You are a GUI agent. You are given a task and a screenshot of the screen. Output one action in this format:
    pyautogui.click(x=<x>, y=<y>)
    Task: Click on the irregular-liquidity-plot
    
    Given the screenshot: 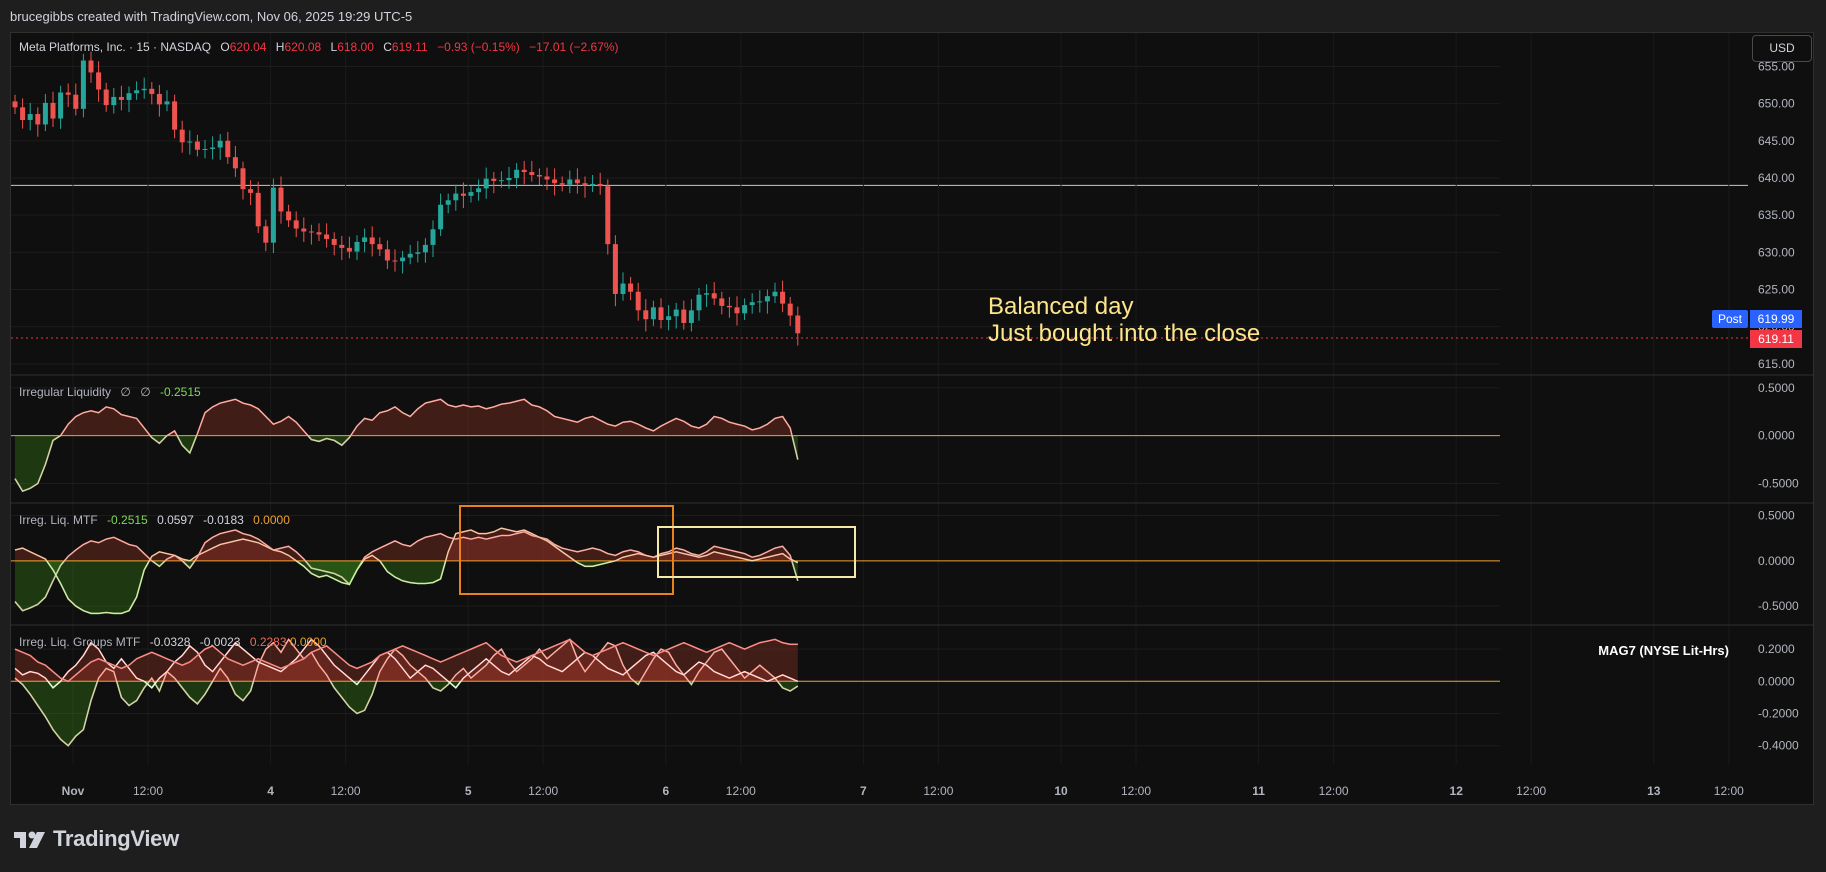 What is the action you would take?
    pyautogui.click(x=755, y=445)
    